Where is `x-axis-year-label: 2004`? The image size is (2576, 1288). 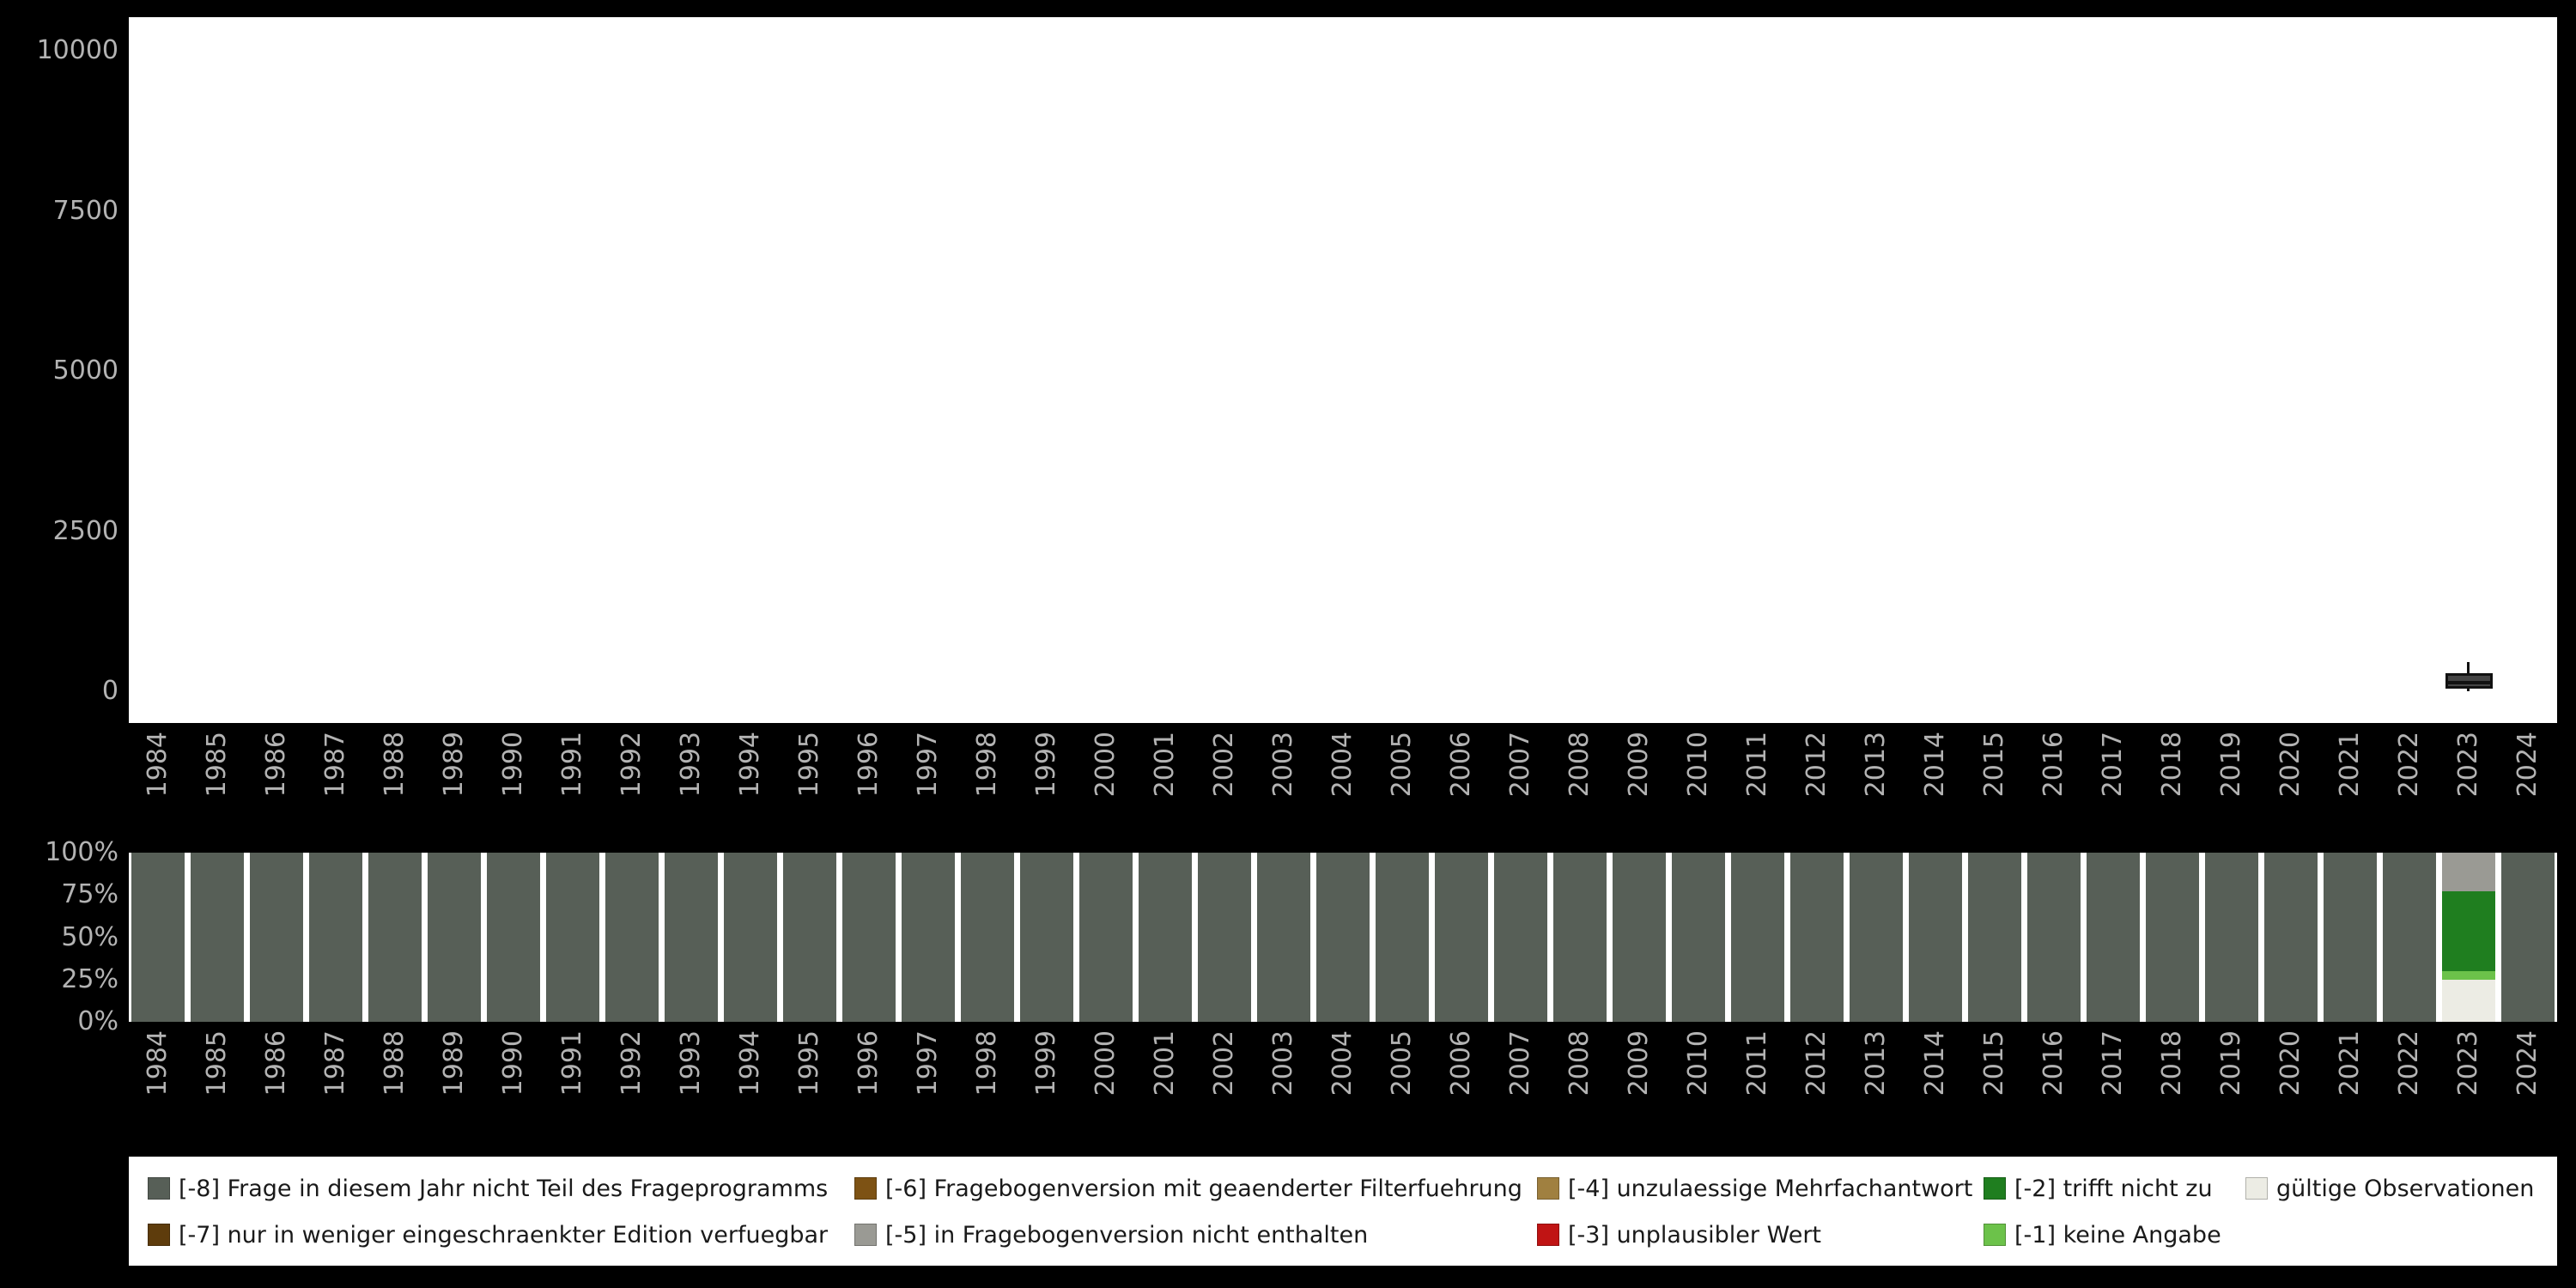 x-axis-year-label: 2004 is located at coordinates (1342, 1063).